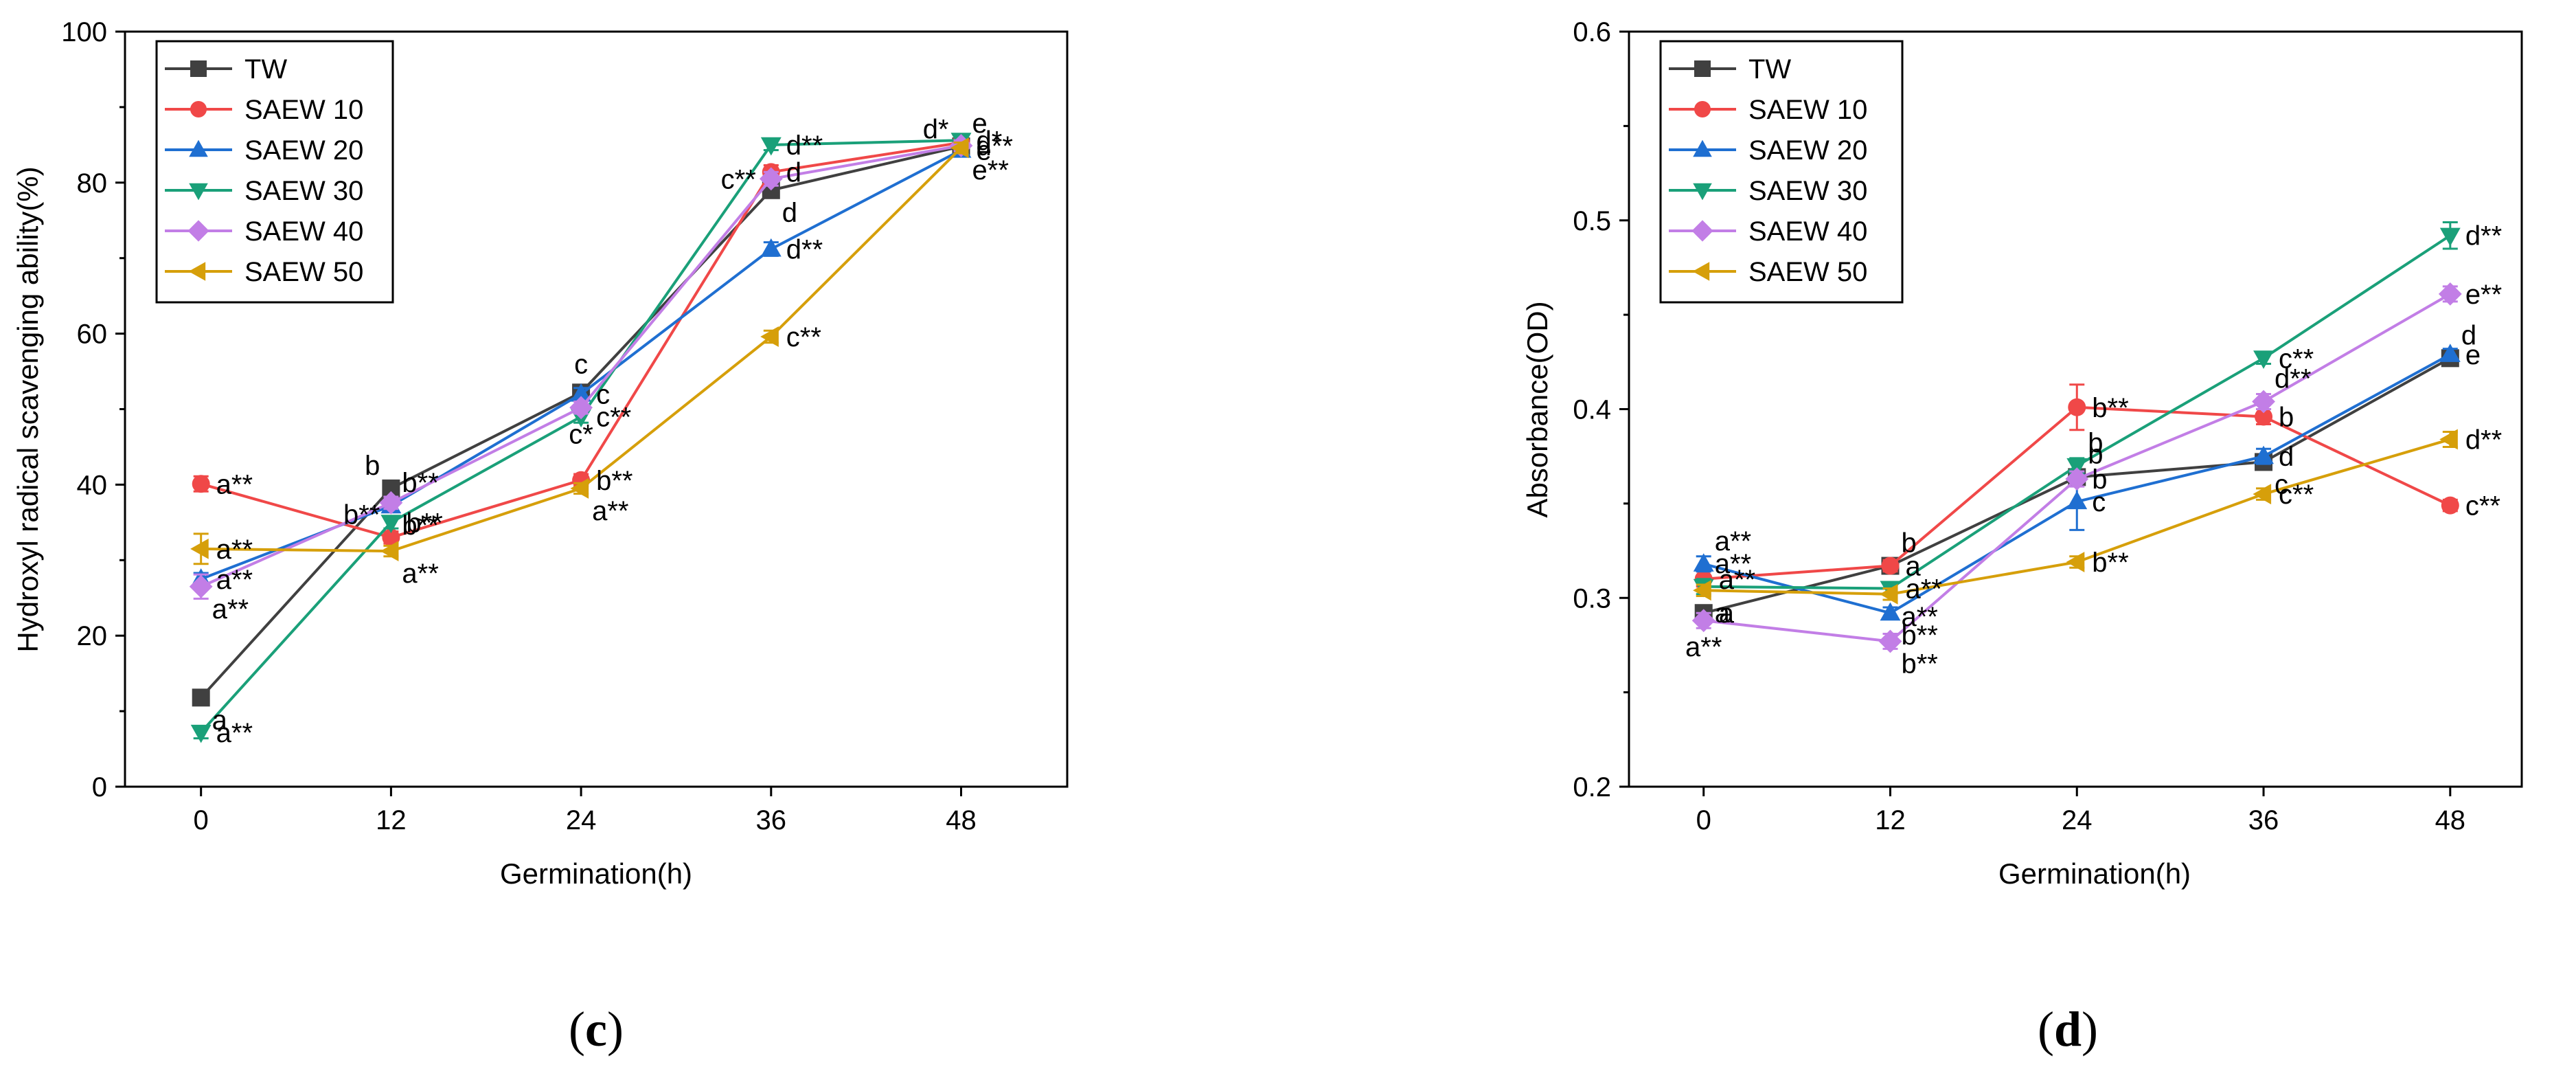  I want to click on significance-label: e, so click(2473, 355).